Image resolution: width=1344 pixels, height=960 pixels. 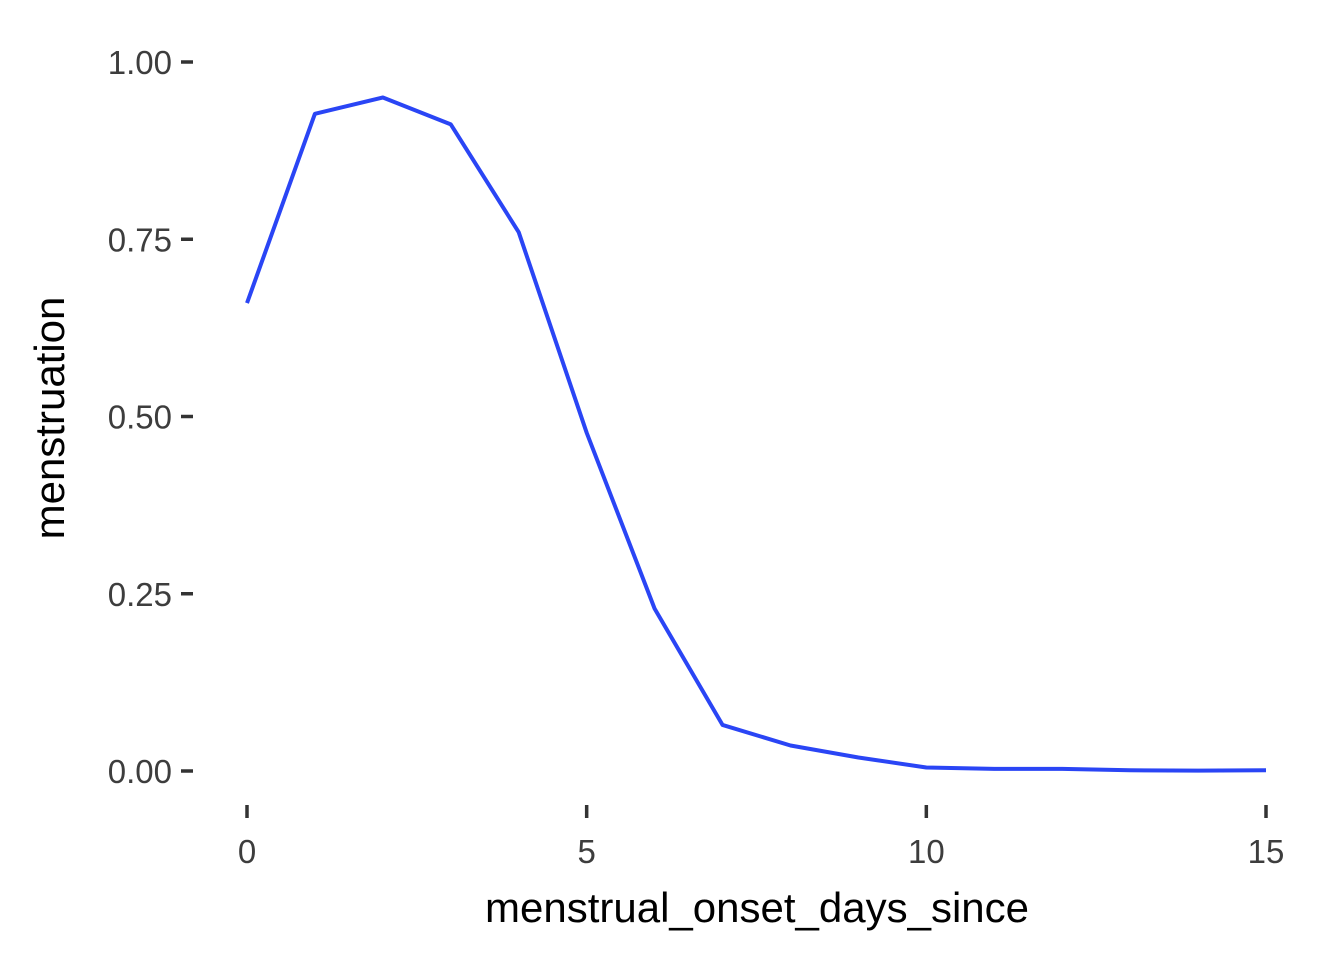 What do you see at coordinates (247, 851) in the screenshot?
I see `x-tick-label: 0` at bounding box center [247, 851].